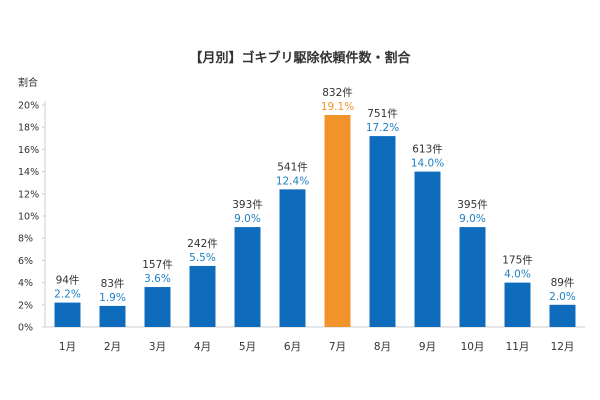  What do you see at coordinates (292, 347) in the screenshot?
I see `x-tick-label: 6月` at bounding box center [292, 347].